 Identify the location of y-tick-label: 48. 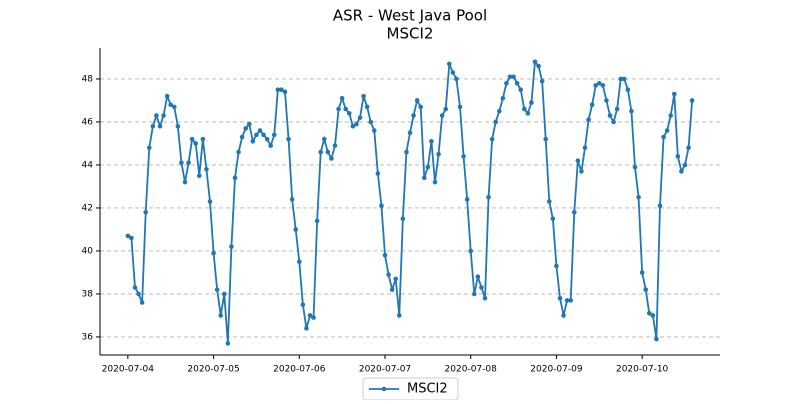
(88, 79).